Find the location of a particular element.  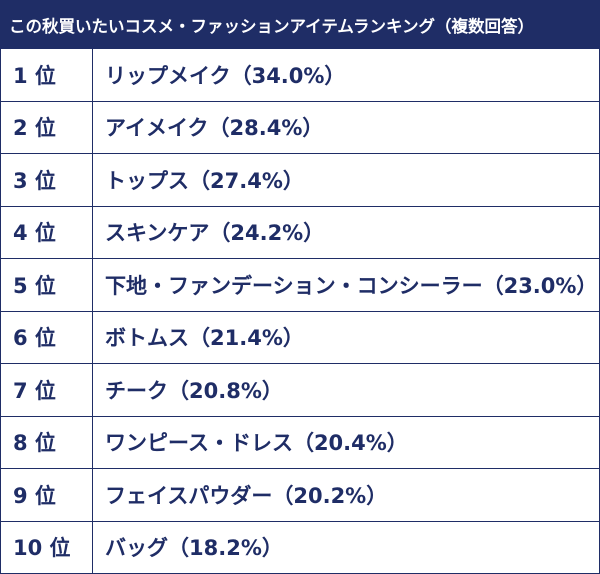

table-row: 8 位ワンピース・ドレス（20.4%） is located at coordinates (300, 441).